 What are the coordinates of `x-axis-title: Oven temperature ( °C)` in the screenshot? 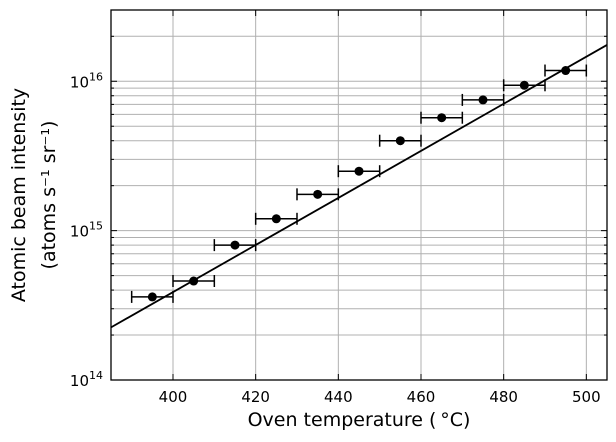 It's located at (359, 420).